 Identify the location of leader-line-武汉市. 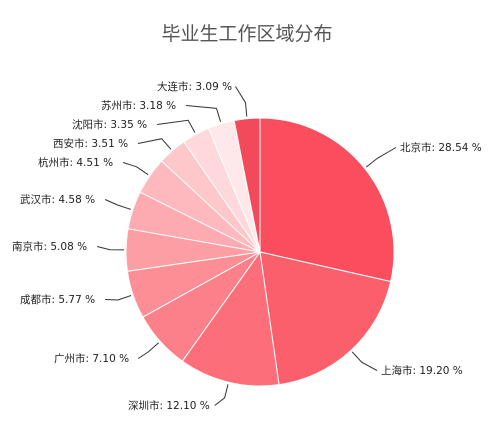
(117, 204).